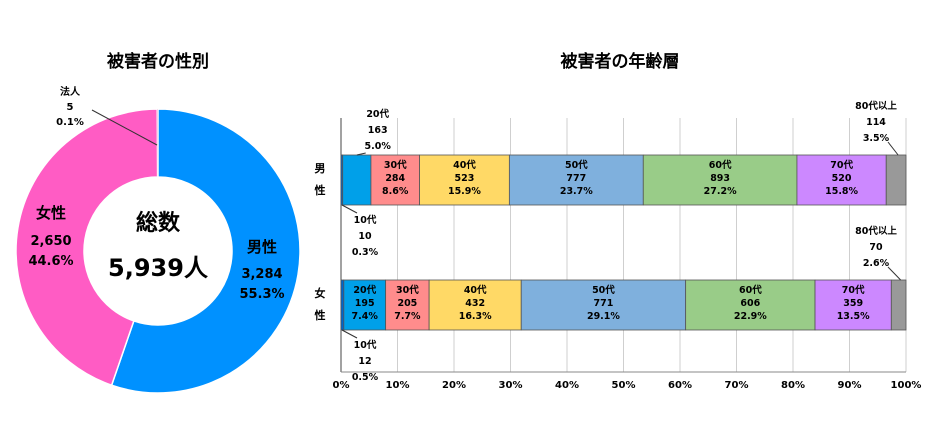 This screenshot has width=938, height=428. What do you see at coordinates (378, 146) in the screenshot?
I see `segment-label-0-1-2: 5.0%` at bounding box center [378, 146].